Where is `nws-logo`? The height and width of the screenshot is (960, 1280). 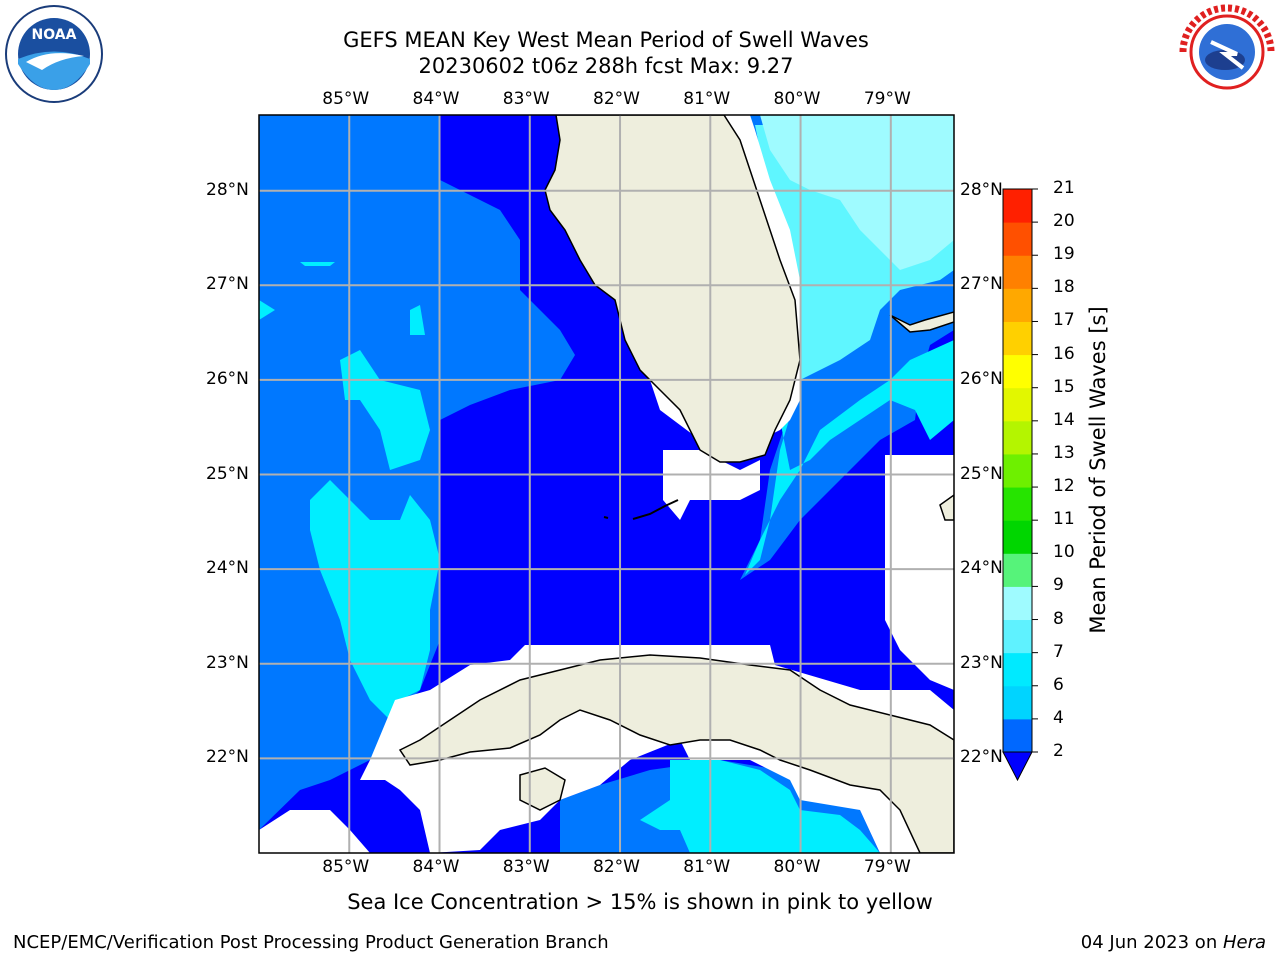 nws-logo is located at coordinates (1227, 54).